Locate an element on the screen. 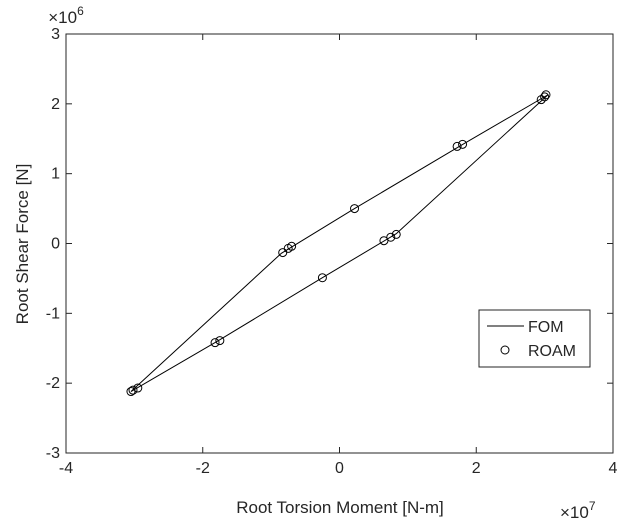  legend-circle-swatch is located at coordinates (505, 350).